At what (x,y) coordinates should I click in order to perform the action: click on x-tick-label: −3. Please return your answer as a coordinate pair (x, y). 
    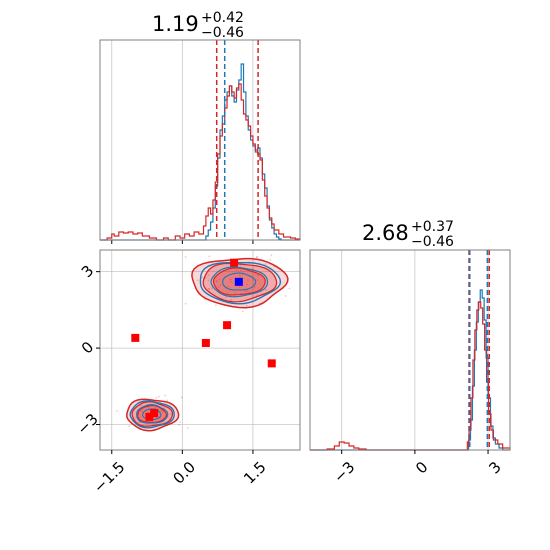
    Looking at the image, I should click on (344, 472).